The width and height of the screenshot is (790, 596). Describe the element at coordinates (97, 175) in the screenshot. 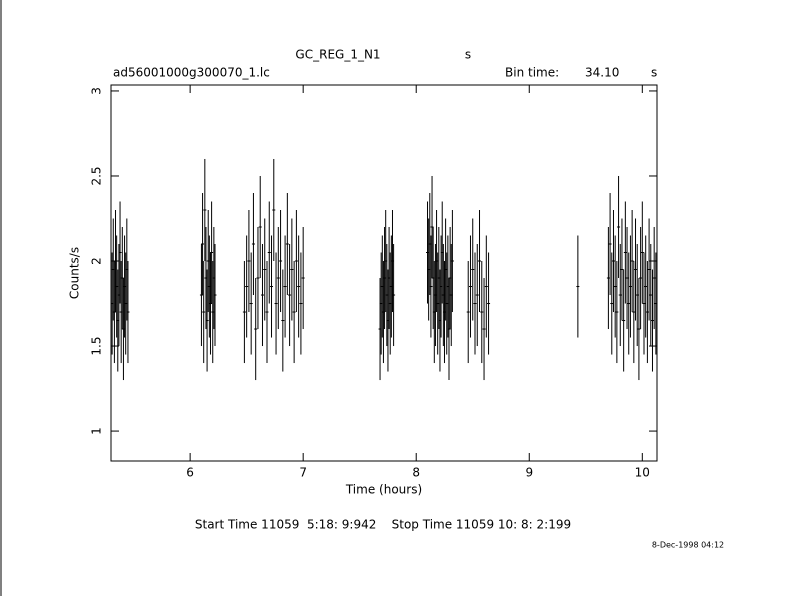

I see `y-tick-label: 2.5` at that location.